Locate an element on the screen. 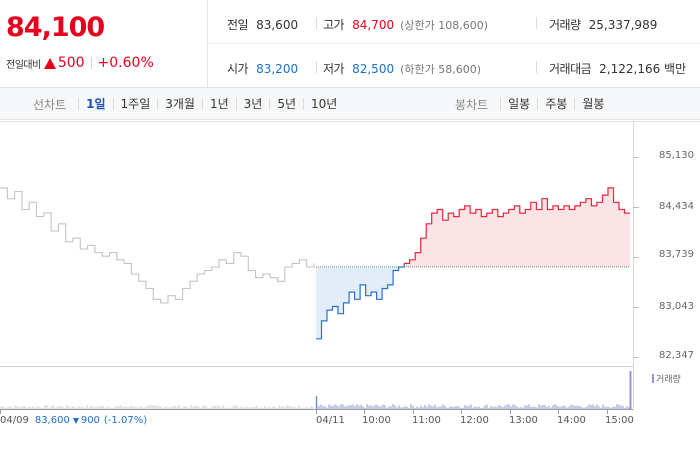 Image resolution: width=700 pixels, height=450 pixels. y-tick-label: 84,434 is located at coordinates (676, 206).